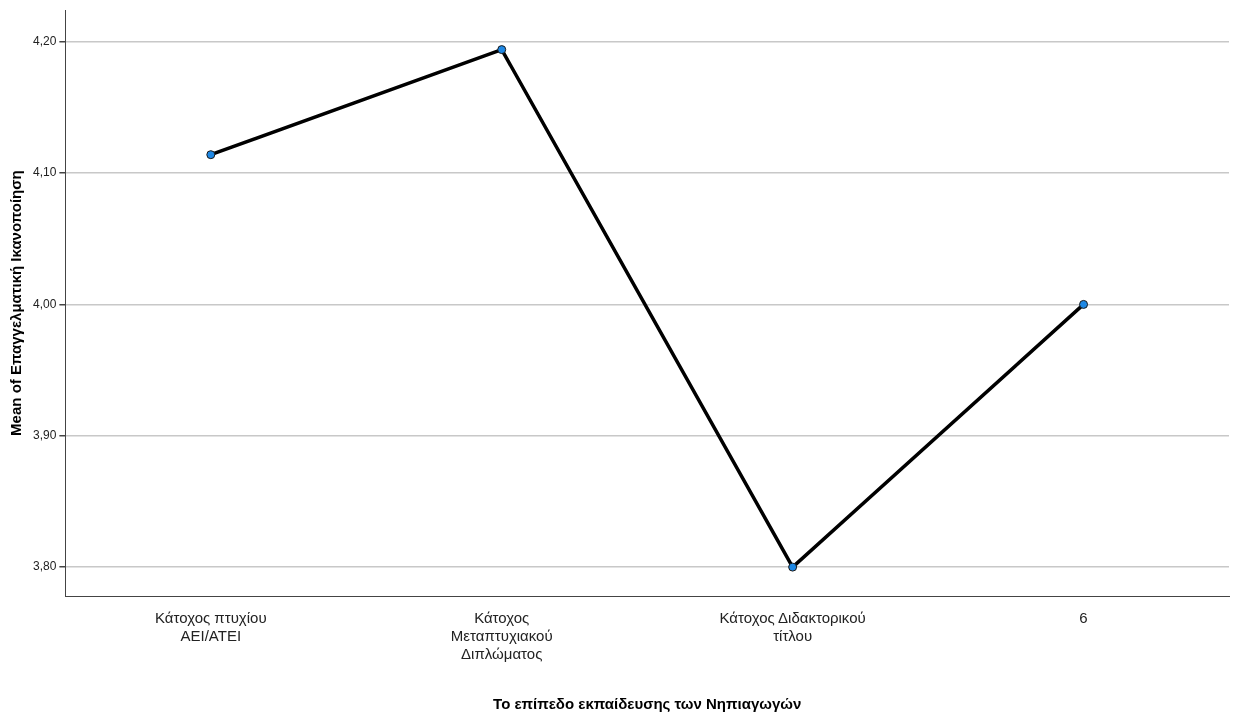 The image size is (1235, 724). Describe the element at coordinates (45, 303) in the screenshot. I see `y-tick-label: 4,00` at that location.